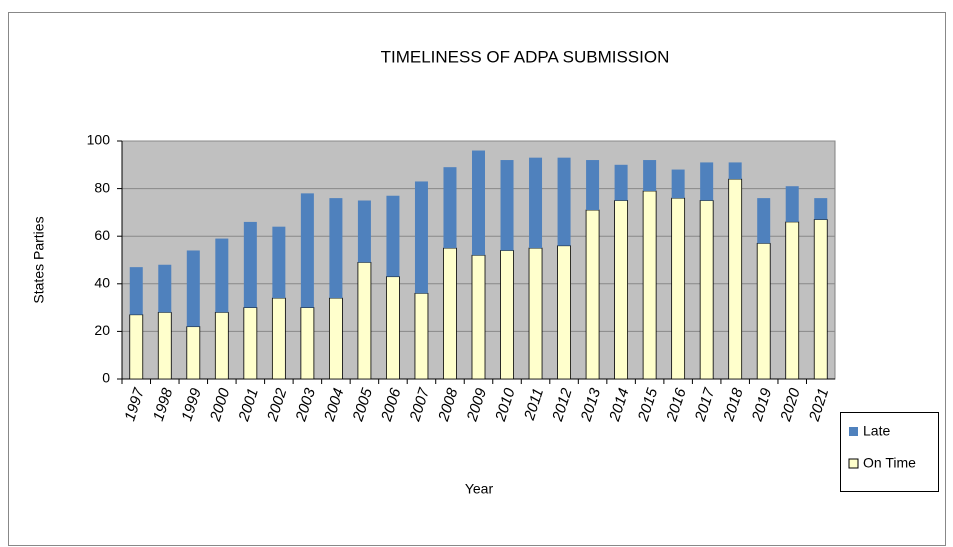  Describe the element at coordinates (889, 452) in the screenshot. I see `legend-box` at that location.